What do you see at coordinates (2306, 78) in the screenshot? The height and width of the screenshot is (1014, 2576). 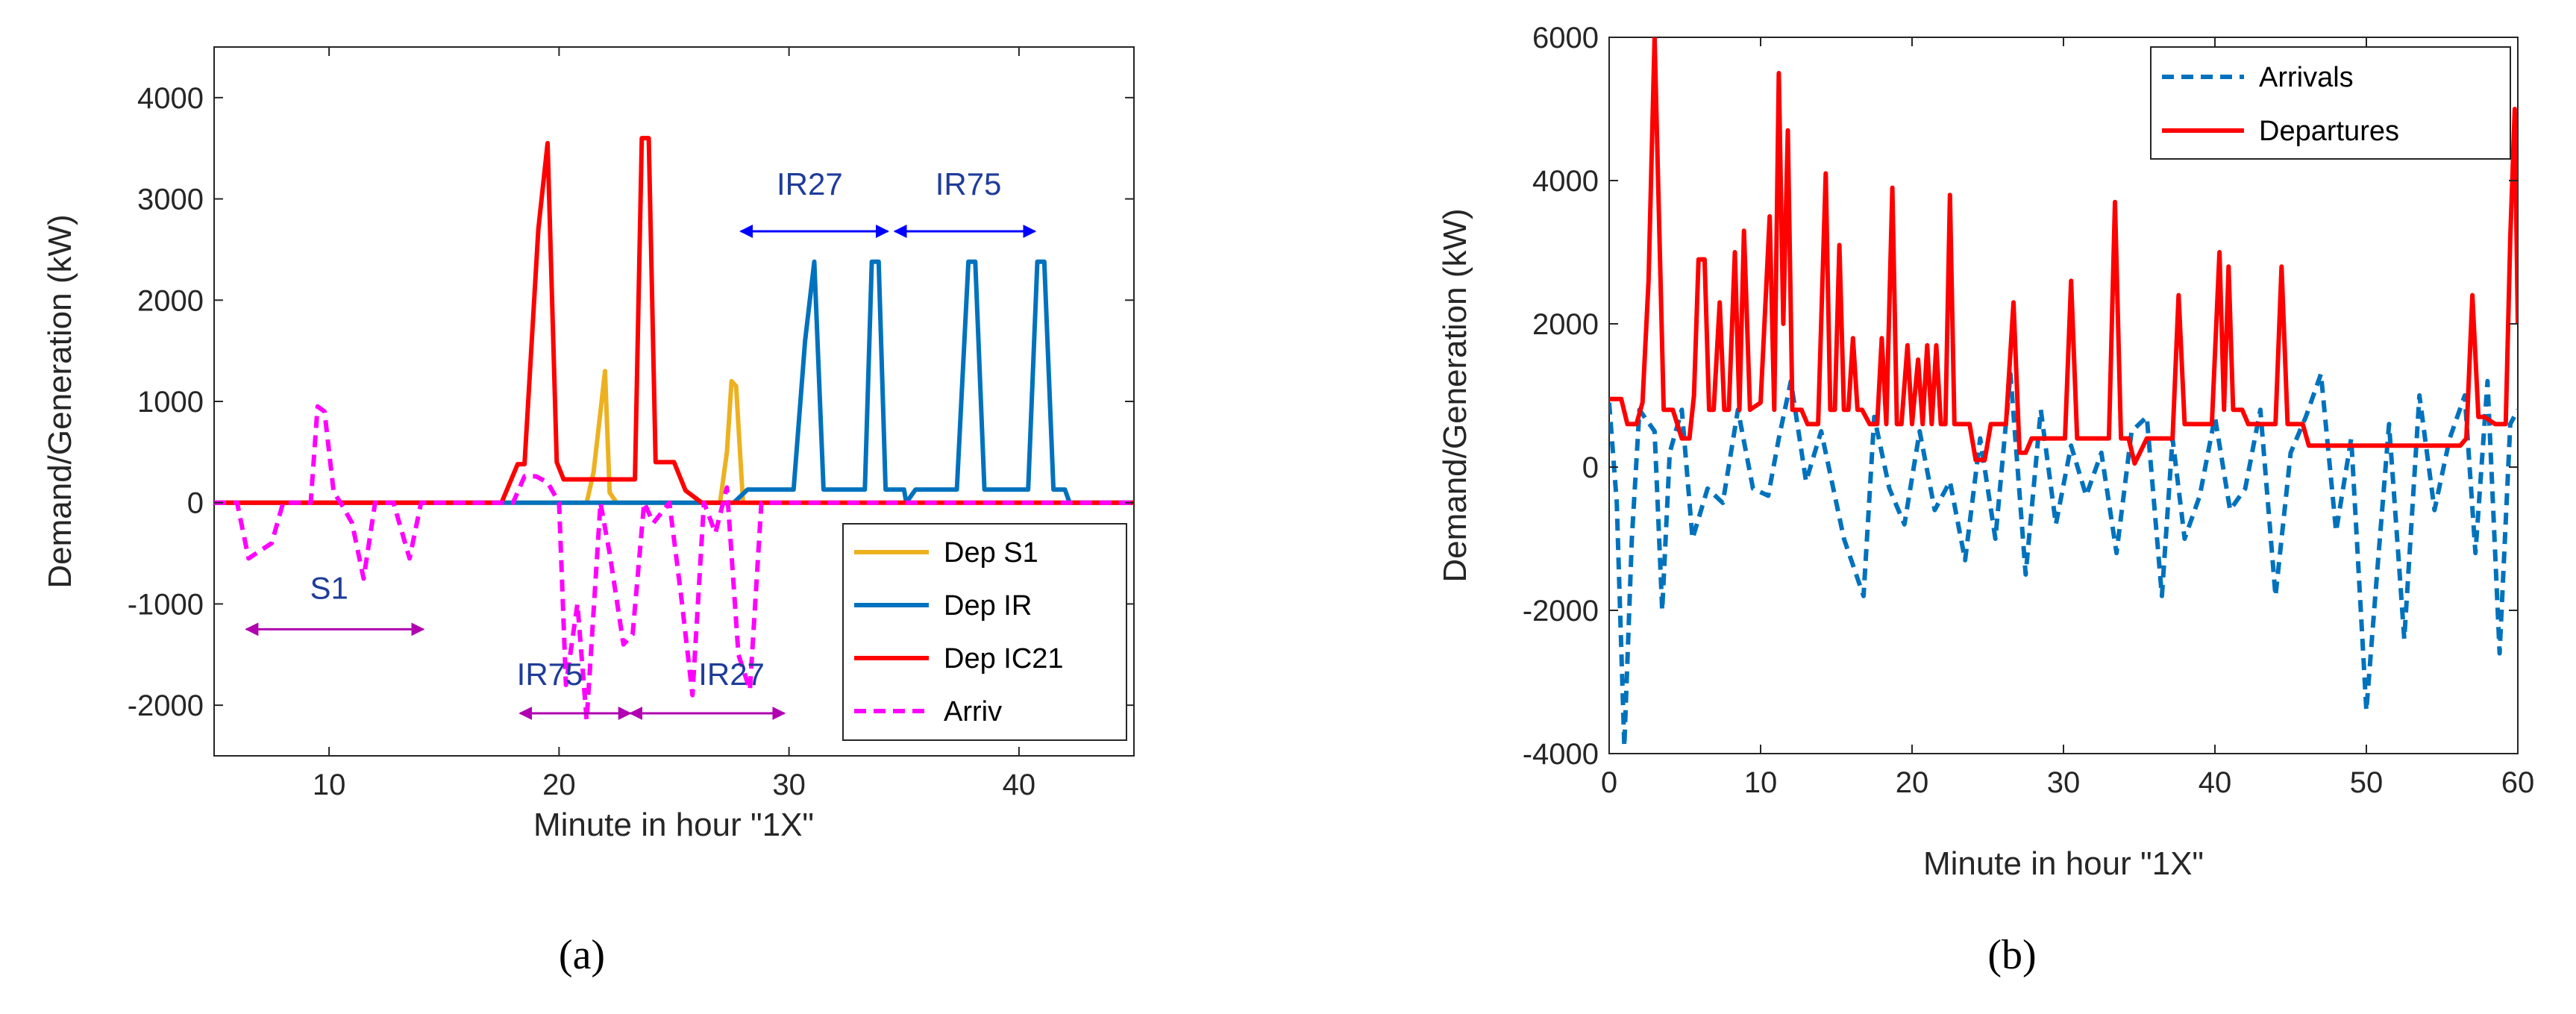 I see `legend-label: Arrivals` at bounding box center [2306, 78].